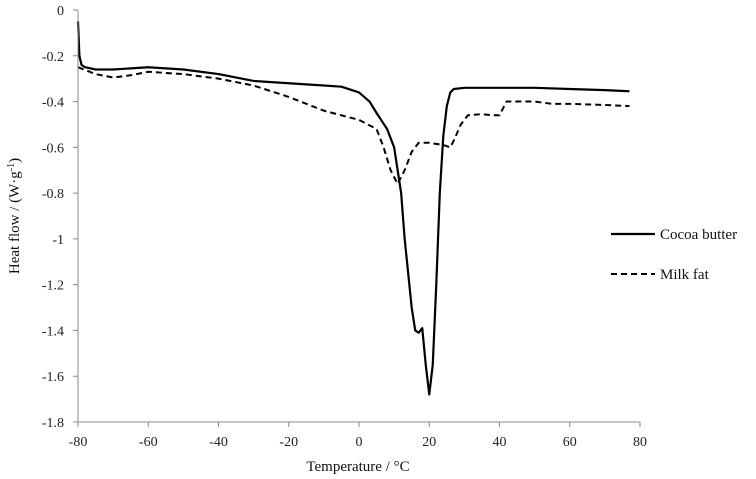  Describe the element at coordinates (288, 442) in the screenshot. I see `x-tick-label: -20` at that location.